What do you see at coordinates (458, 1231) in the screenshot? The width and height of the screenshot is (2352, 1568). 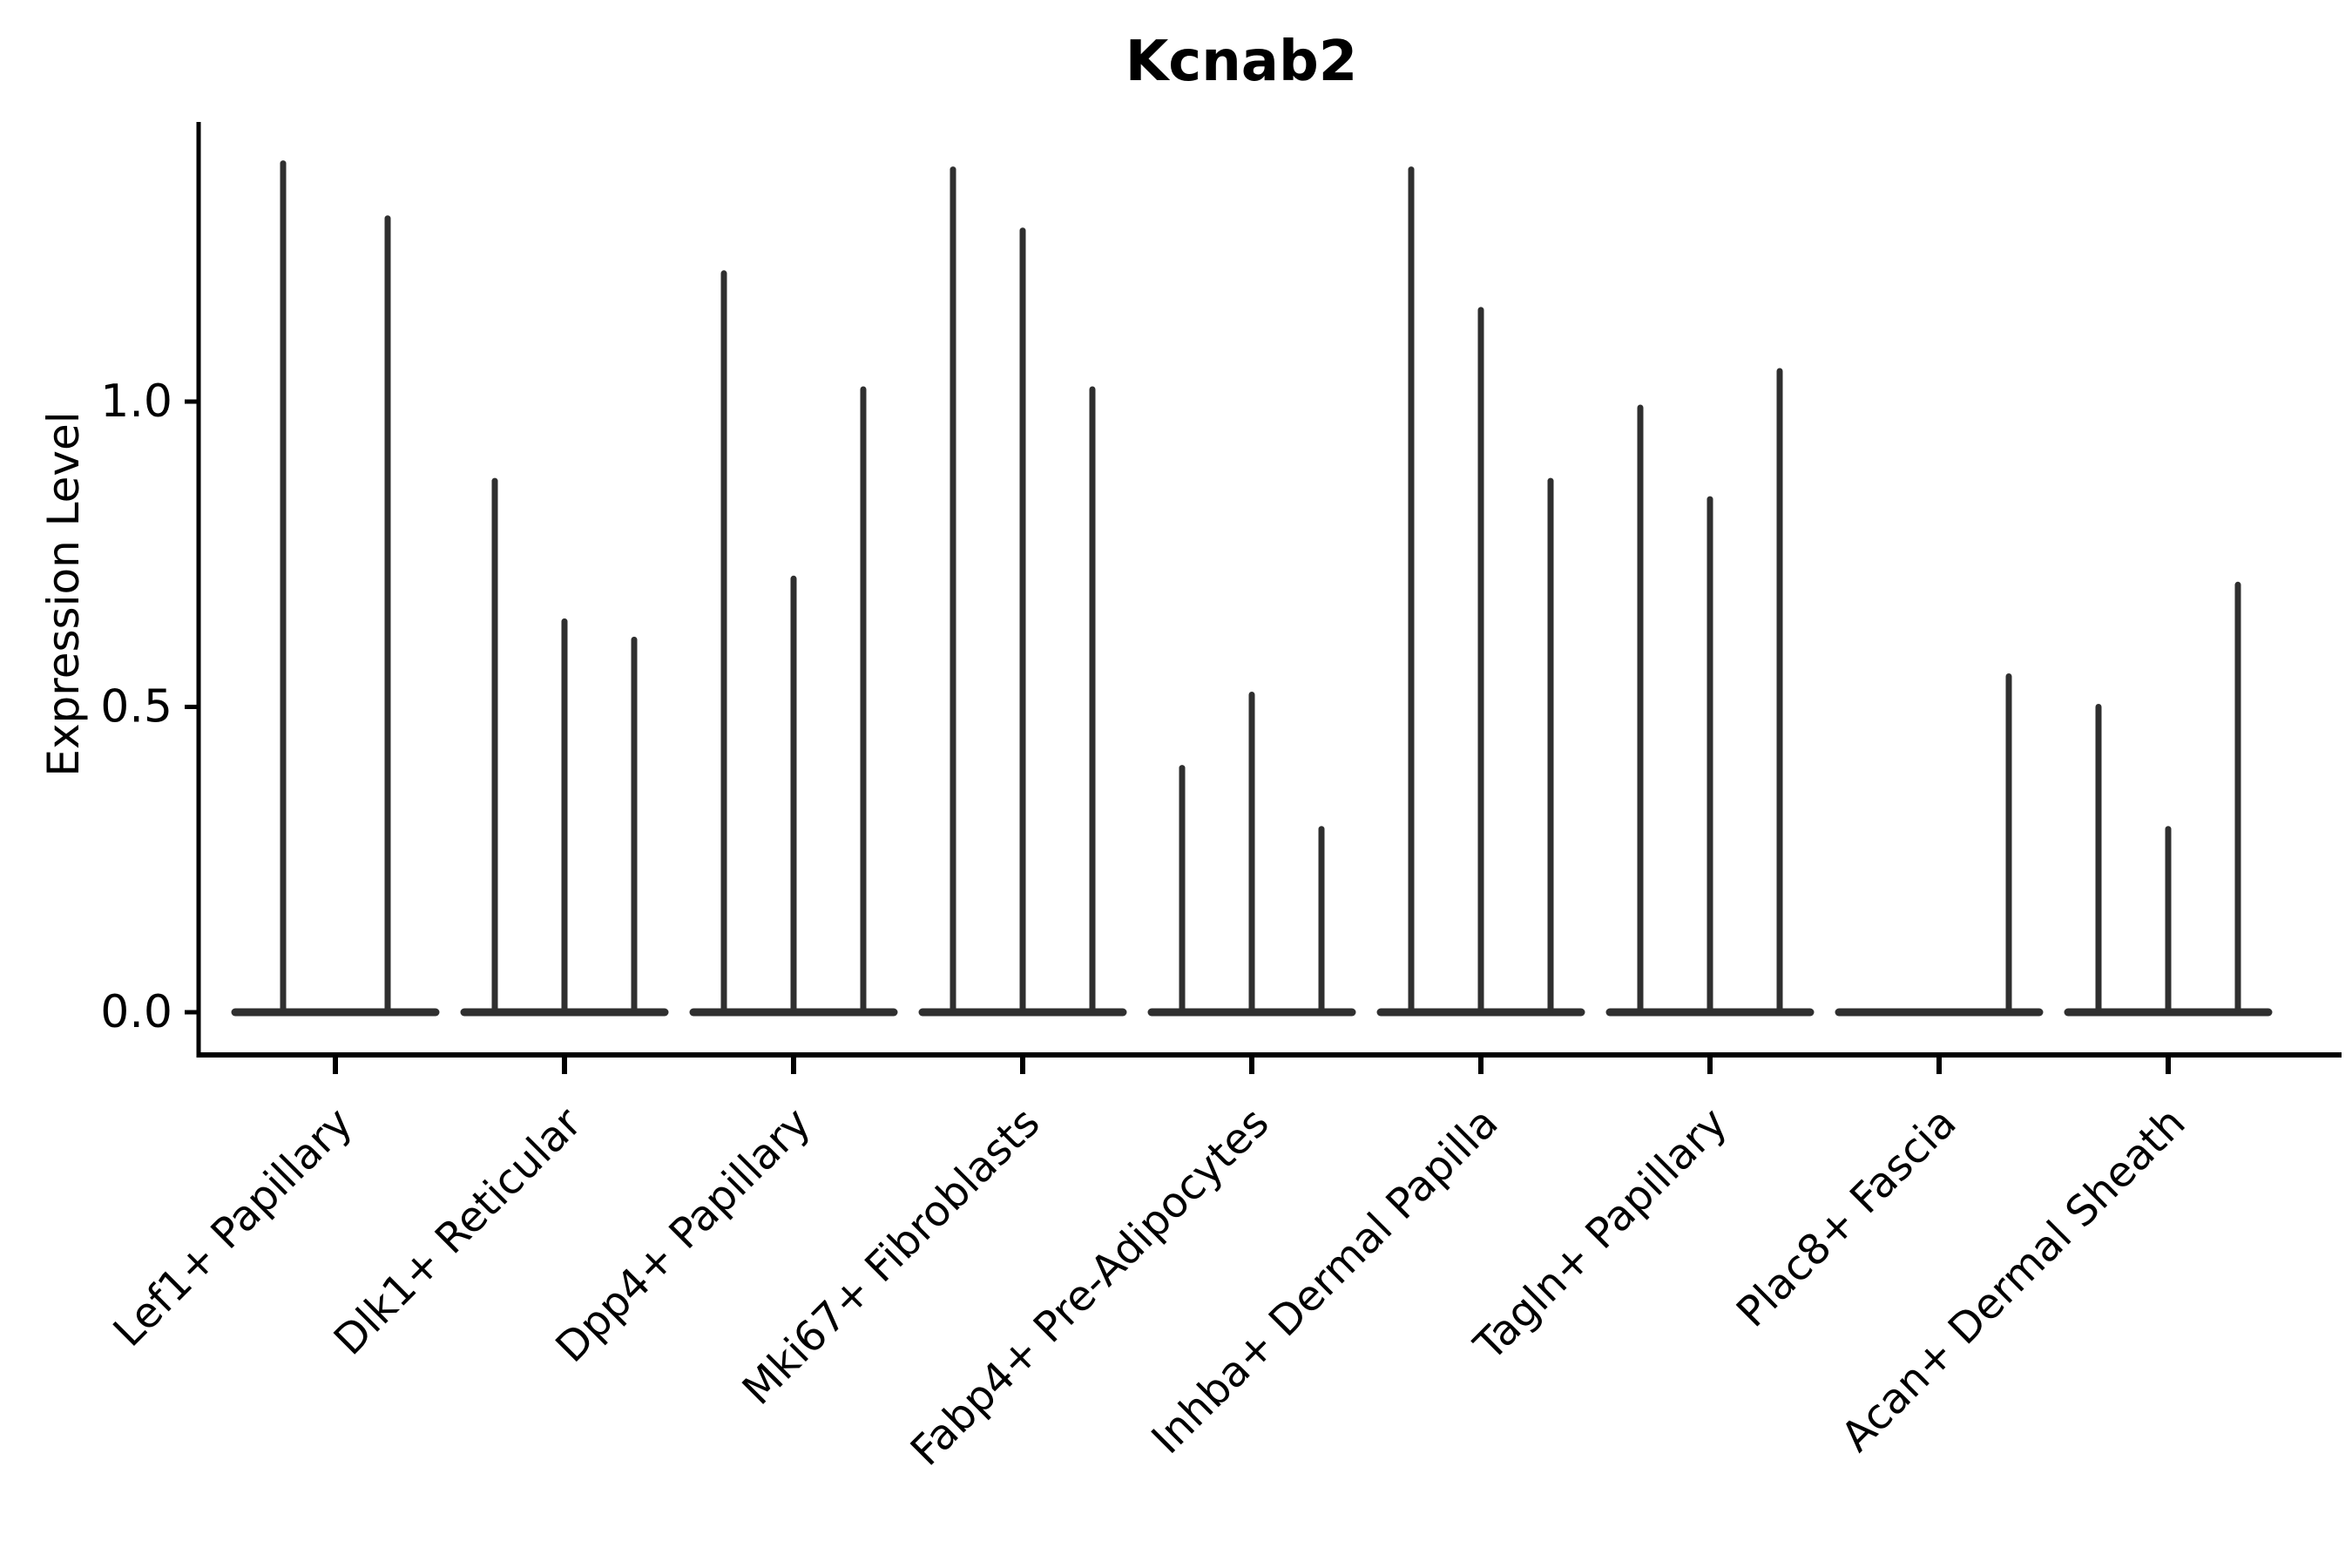 I see `x-tick-label: Dlk1+ Reticular` at bounding box center [458, 1231].